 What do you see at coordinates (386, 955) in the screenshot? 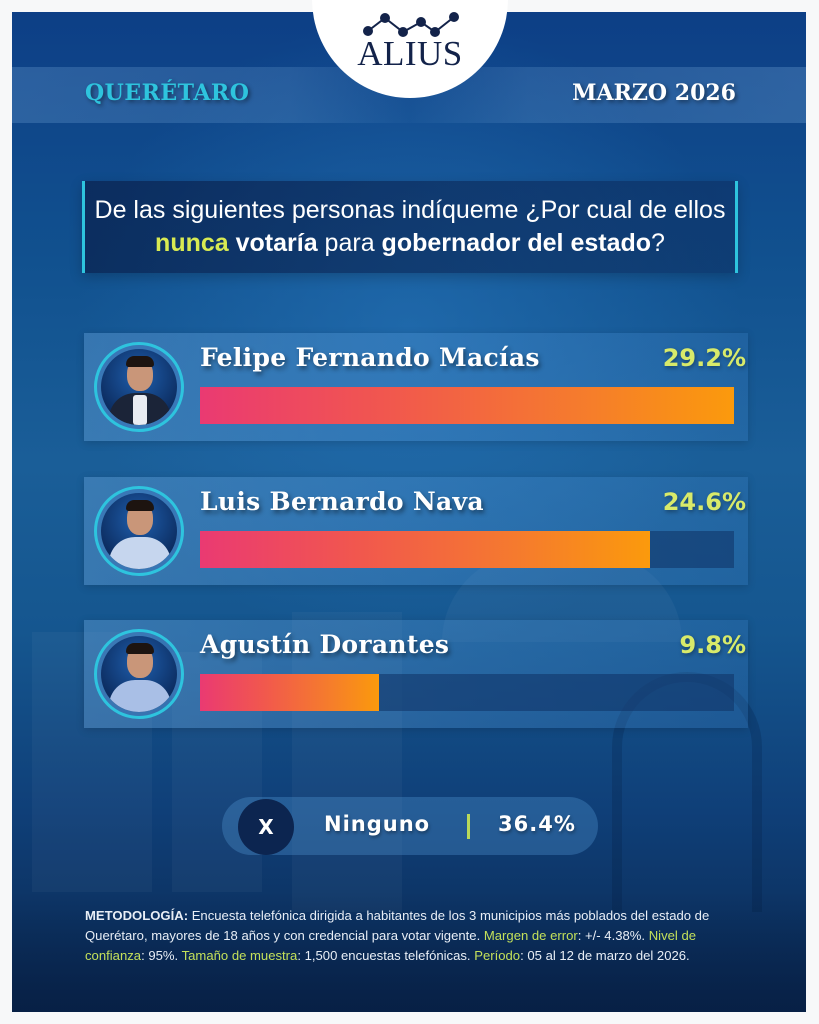
I see `sample-value: : 1,500 encuestas telefónicas.` at bounding box center [386, 955].